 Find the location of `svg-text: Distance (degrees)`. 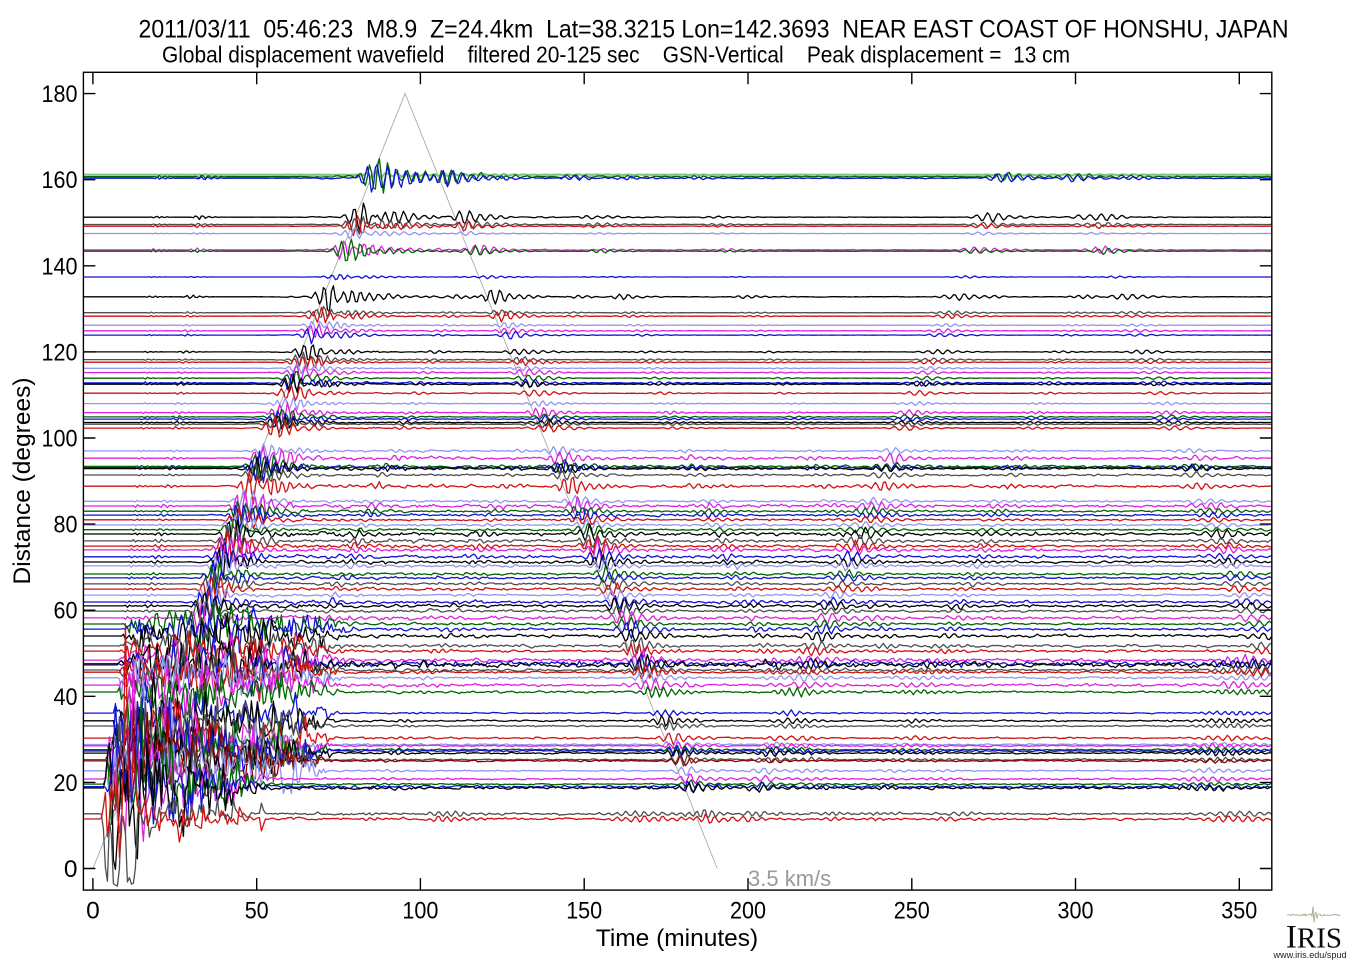

svg-text: Distance (degrees) is located at coordinates (22, 481).